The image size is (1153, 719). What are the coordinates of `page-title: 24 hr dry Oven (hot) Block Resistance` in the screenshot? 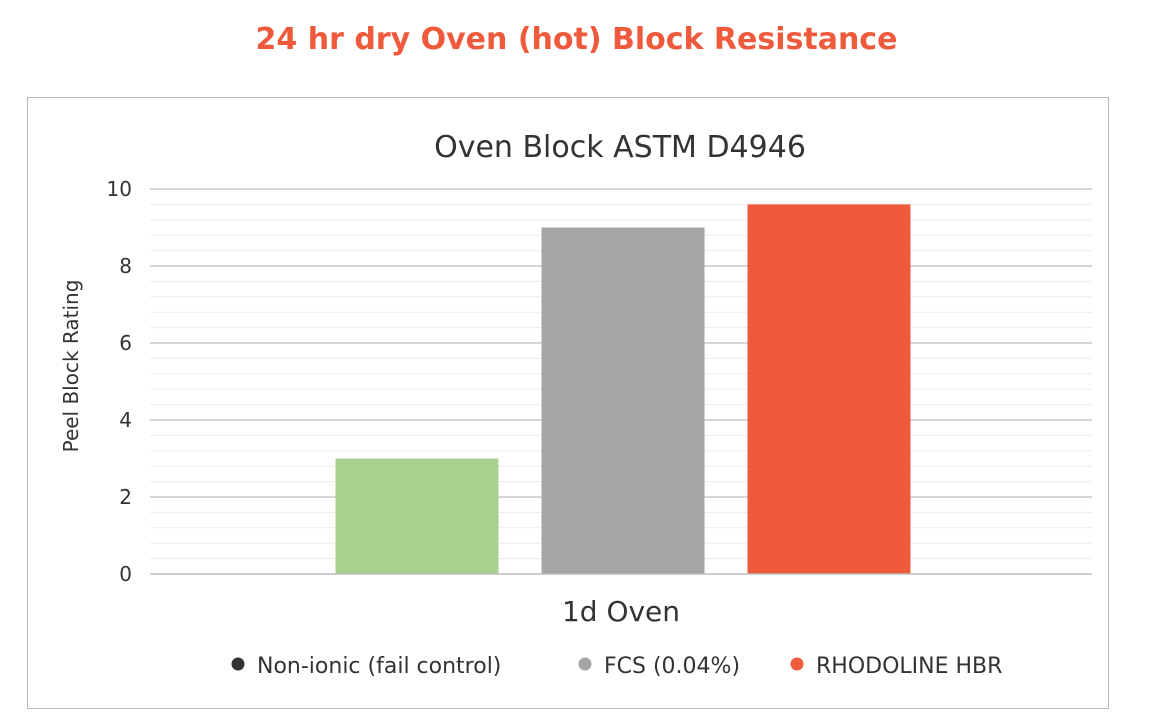 It's located at (576, 39).